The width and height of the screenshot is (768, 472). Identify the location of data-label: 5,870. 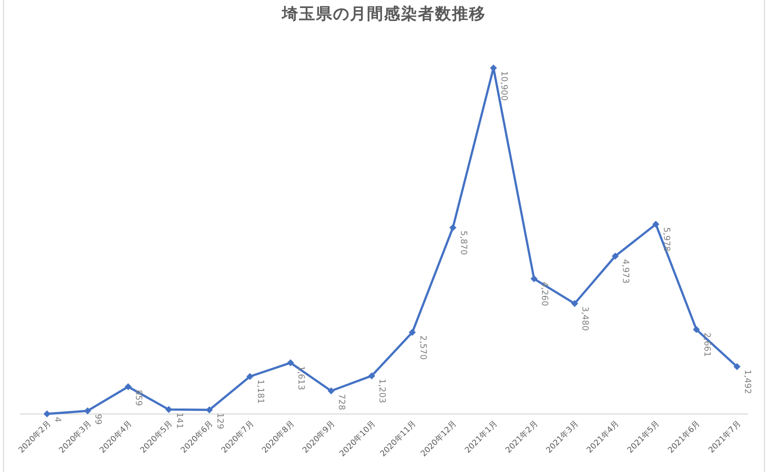
(463, 243).